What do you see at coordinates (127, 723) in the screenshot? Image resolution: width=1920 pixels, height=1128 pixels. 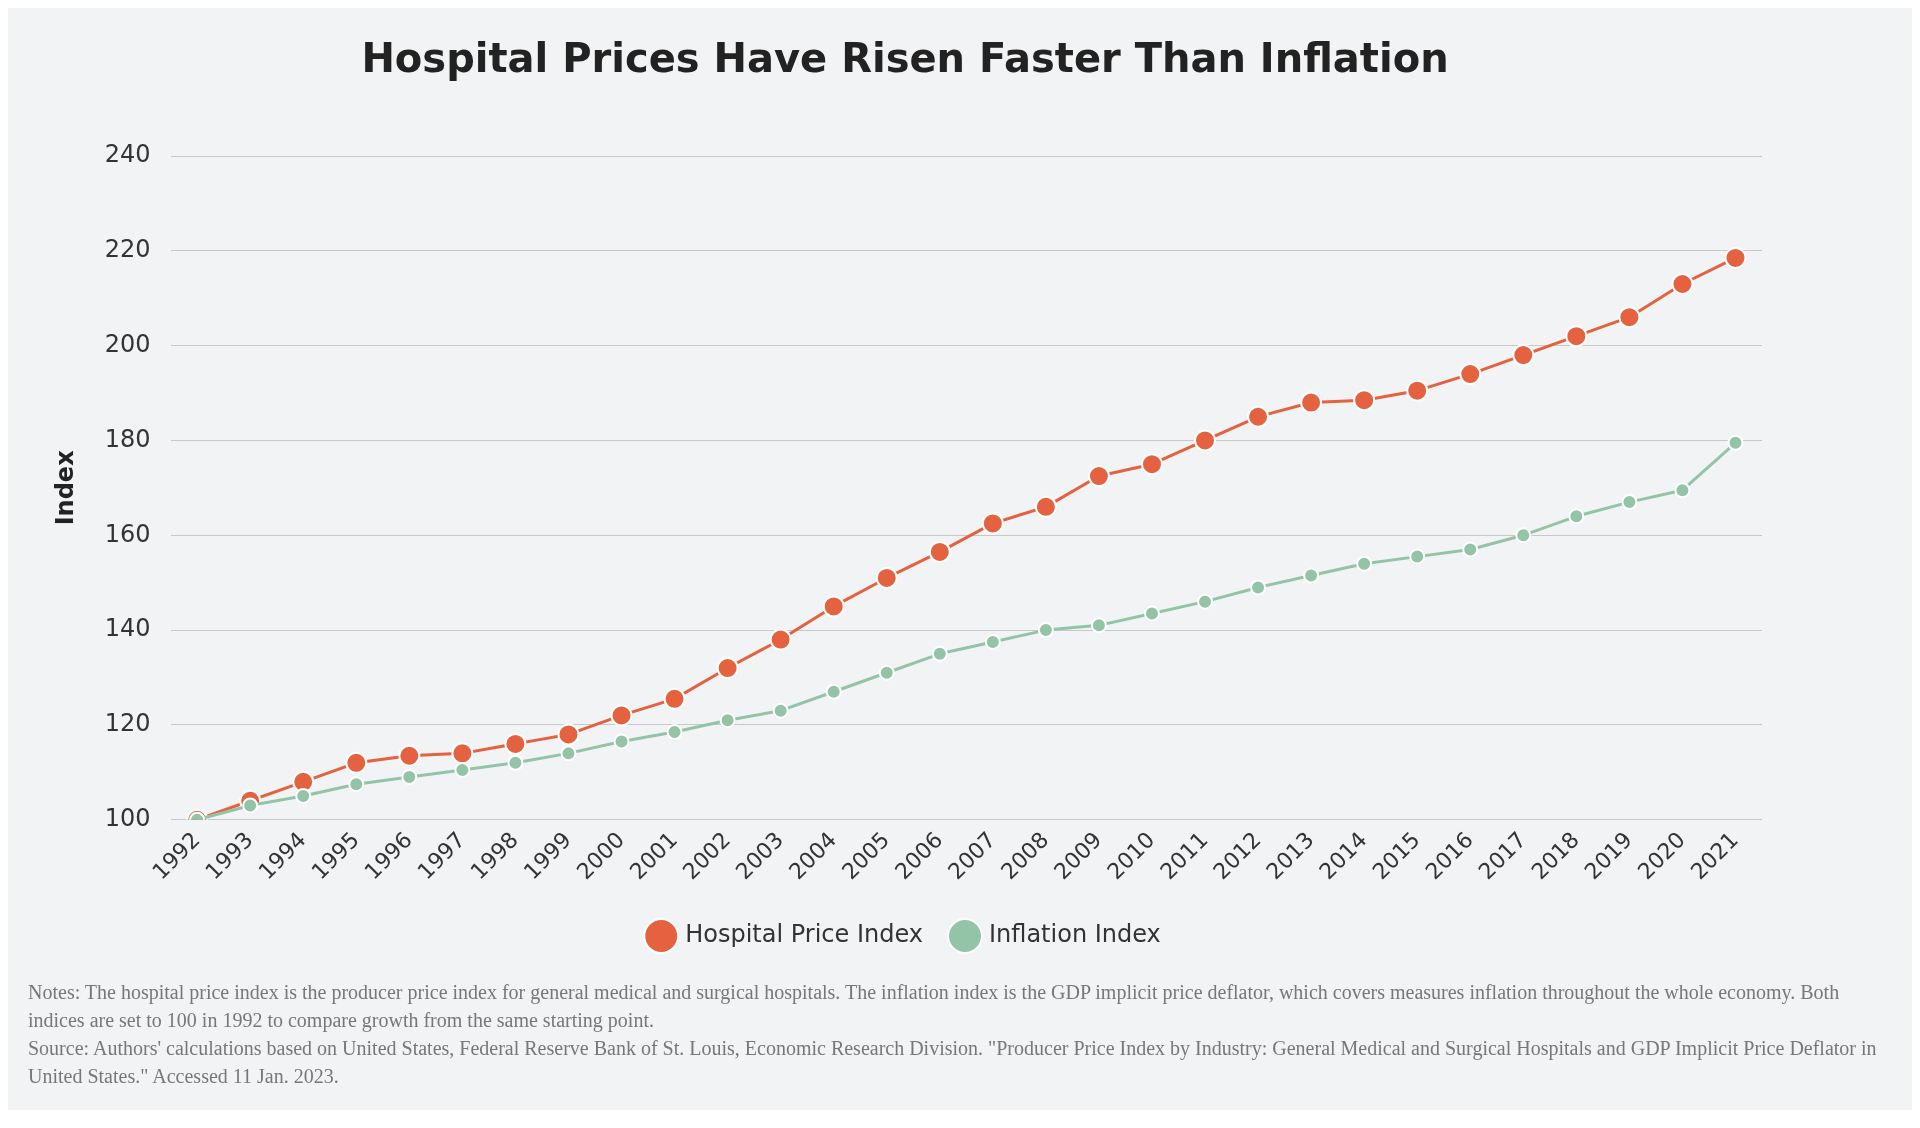 I see `y-tick-label: 120` at bounding box center [127, 723].